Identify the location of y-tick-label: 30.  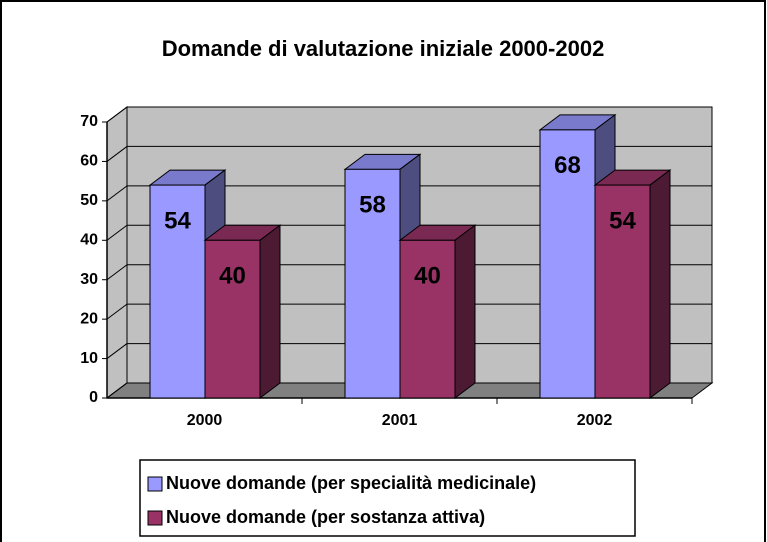
(89, 279).